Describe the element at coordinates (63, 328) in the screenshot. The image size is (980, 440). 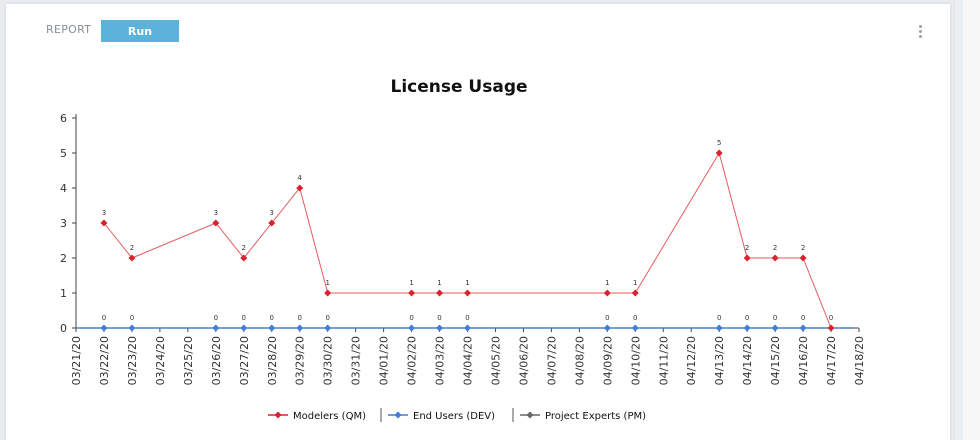
I see `y-tick-label: 0` at that location.